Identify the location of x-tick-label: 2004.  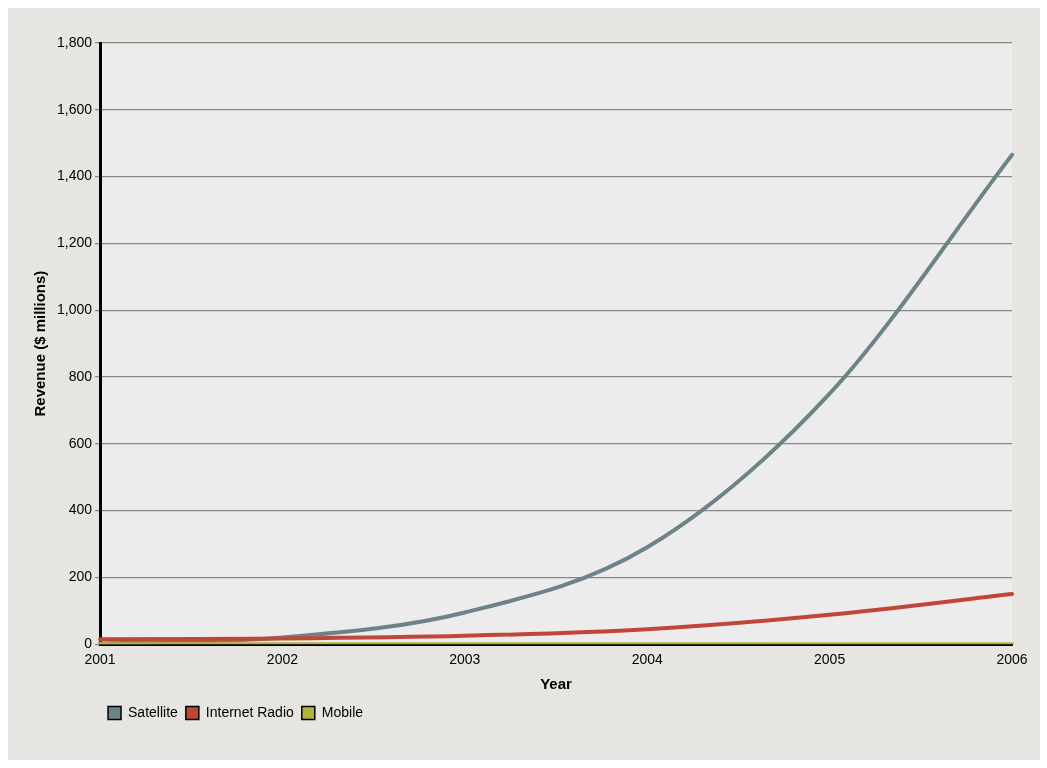
(647, 659).